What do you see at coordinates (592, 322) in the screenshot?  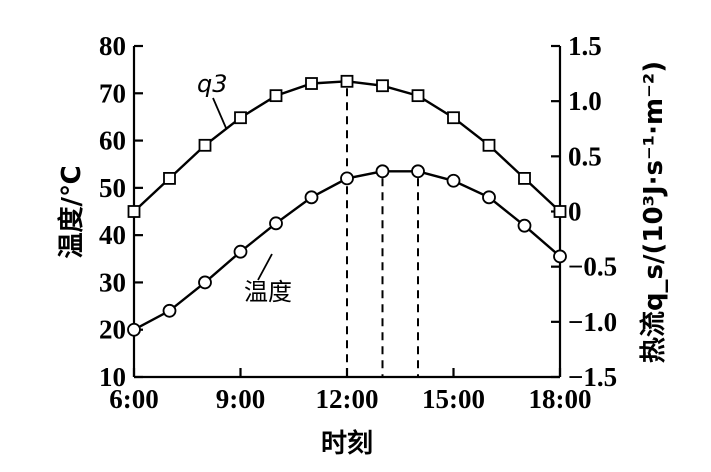 I see `right-tick-label: −1.0` at bounding box center [592, 322].